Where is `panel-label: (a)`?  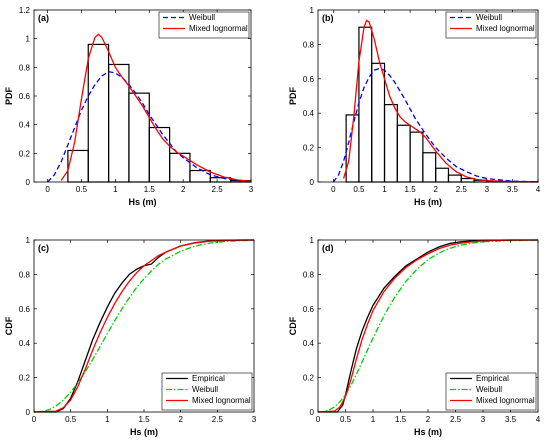
panel-label: (a) is located at coordinates (43, 18).